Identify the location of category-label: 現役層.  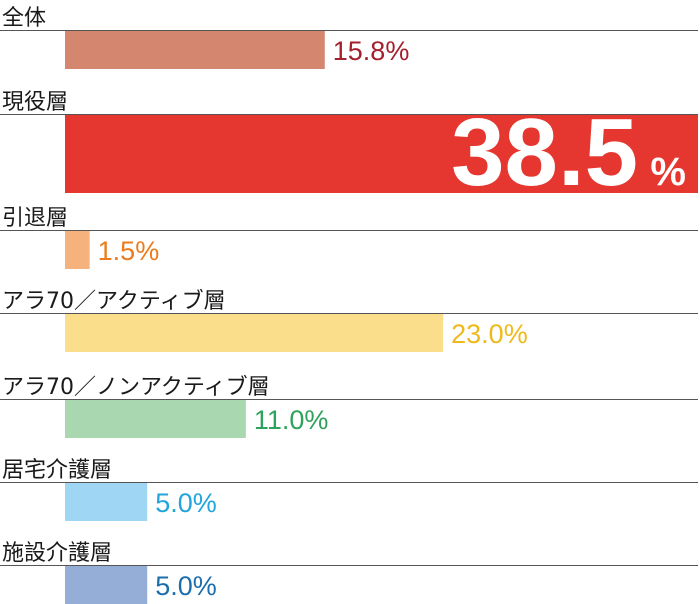
(35, 102).